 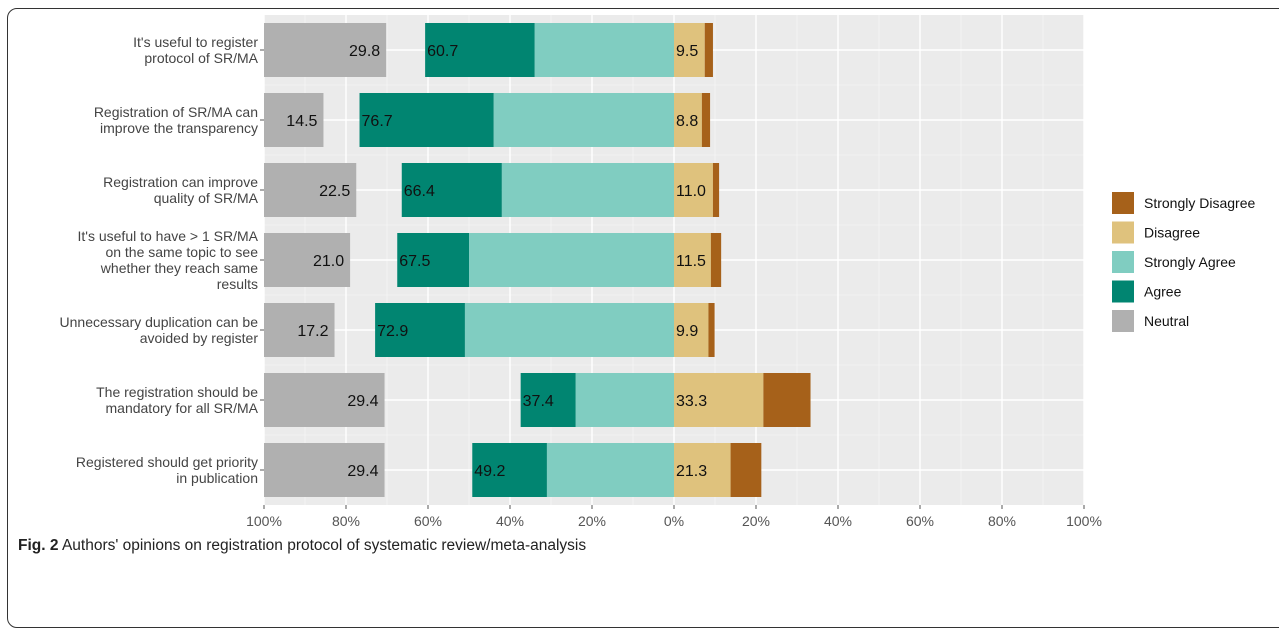 What do you see at coordinates (1172, 233) in the screenshot?
I see `legend-label: Disagree` at bounding box center [1172, 233].